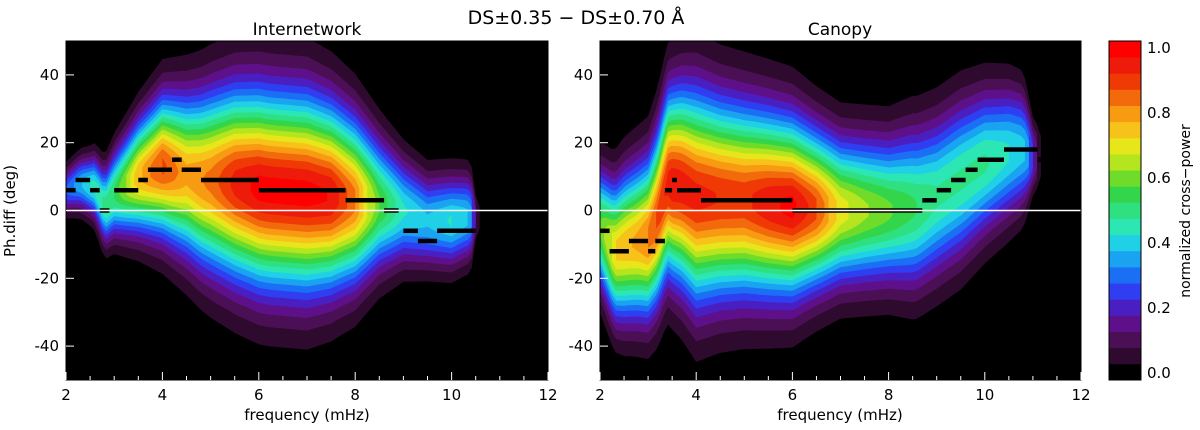 This screenshot has height=430, width=1200. I want to click on colorbar-frame, so click(1125, 210).